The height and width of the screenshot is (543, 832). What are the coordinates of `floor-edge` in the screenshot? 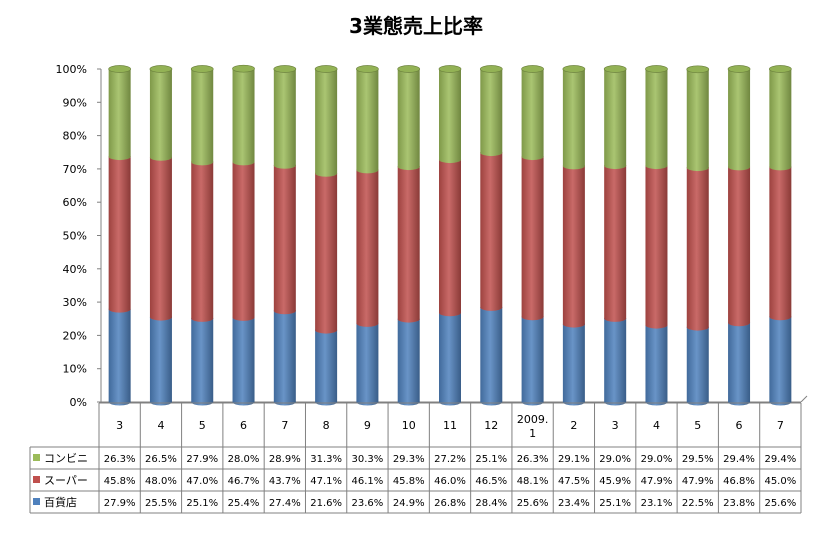 It's located at (804, 399).